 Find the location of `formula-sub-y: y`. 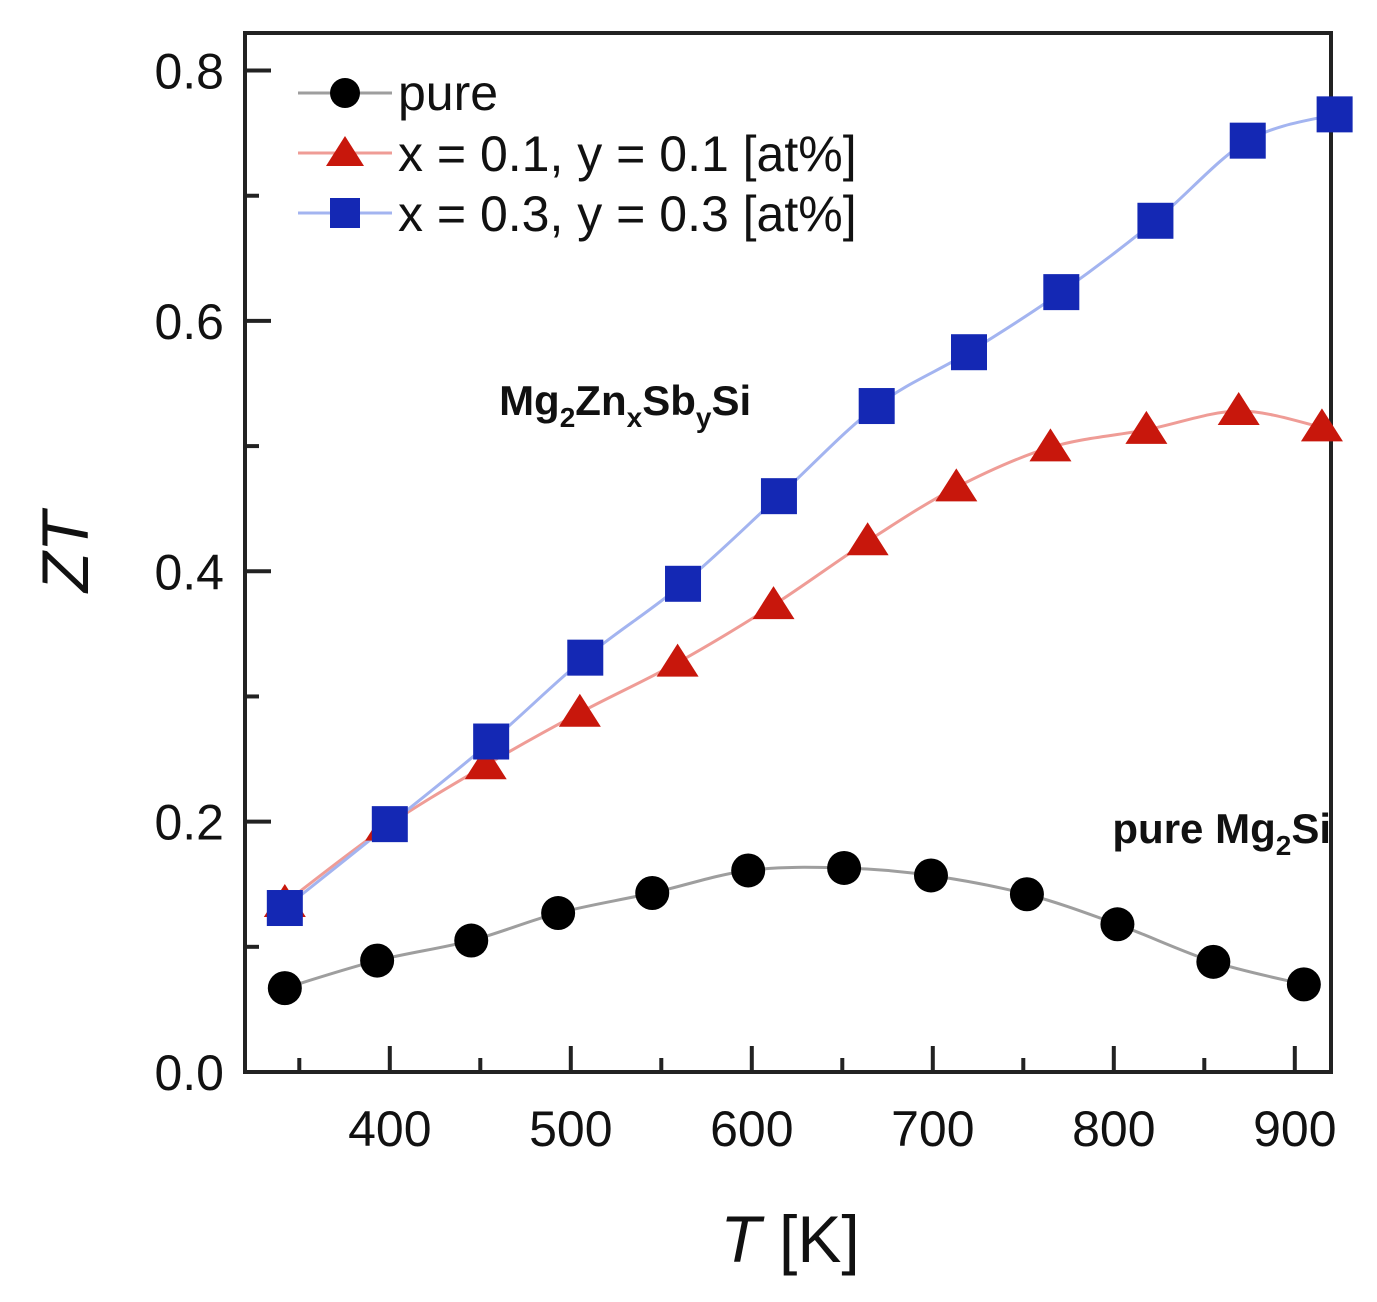

formula-sub-y: y is located at coordinates (704, 417).